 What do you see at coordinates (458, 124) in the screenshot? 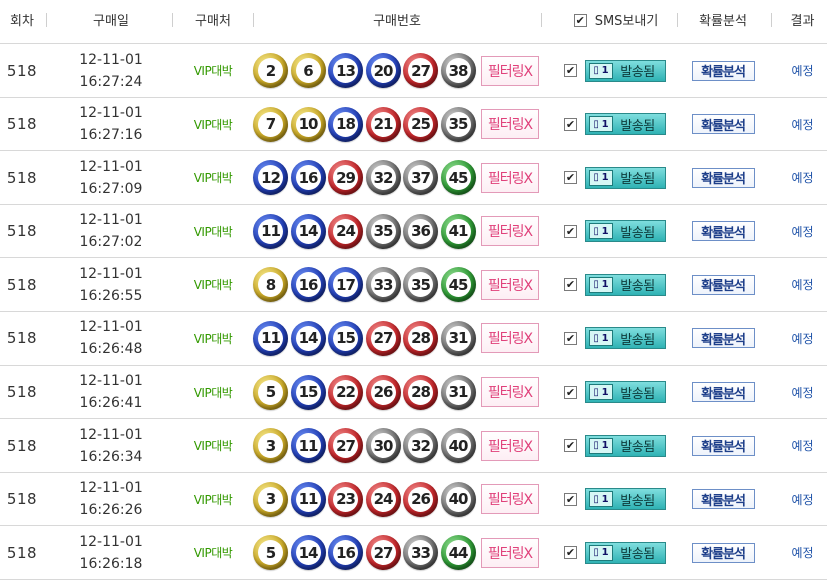
I see `ball-number: 35` at bounding box center [458, 124].